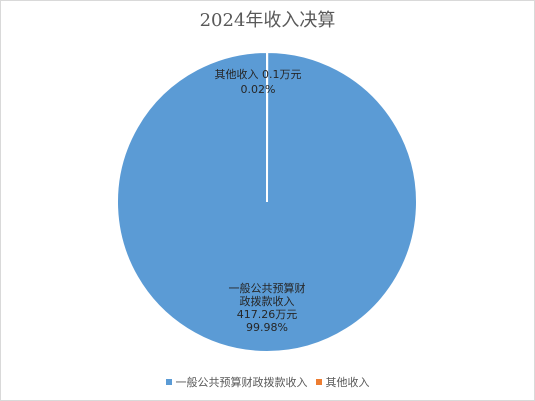 Image resolution: width=535 pixels, height=401 pixels. What do you see at coordinates (241, 382) in the screenshot?
I see `legend-label-general-budget: 一般公共预算财政拨款收入` at bounding box center [241, 382].